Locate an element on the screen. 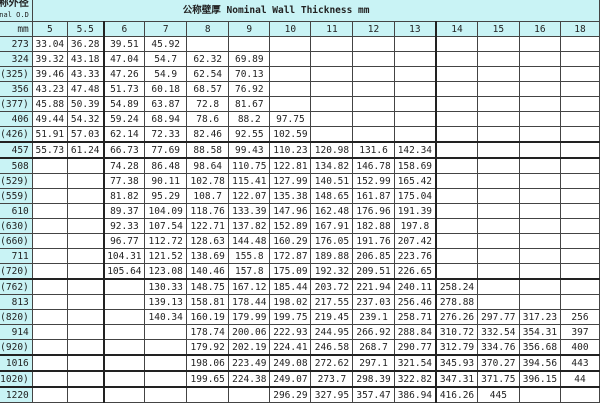 The image size is (600, 403). table-cell: 43.33 is located at coordinates (85, 74).